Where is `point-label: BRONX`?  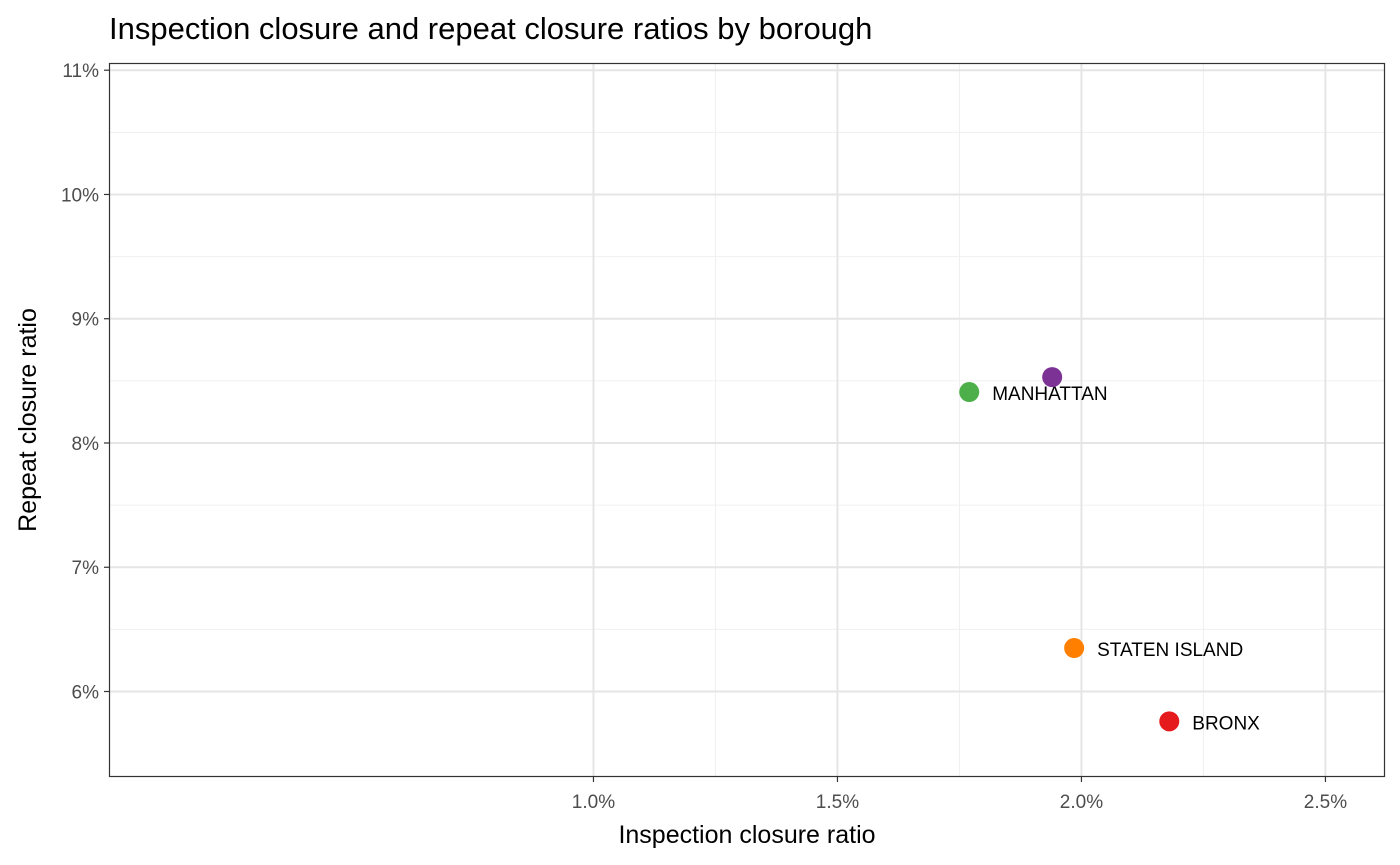
point-label: BRONX is located at coordinates (1226, 723).